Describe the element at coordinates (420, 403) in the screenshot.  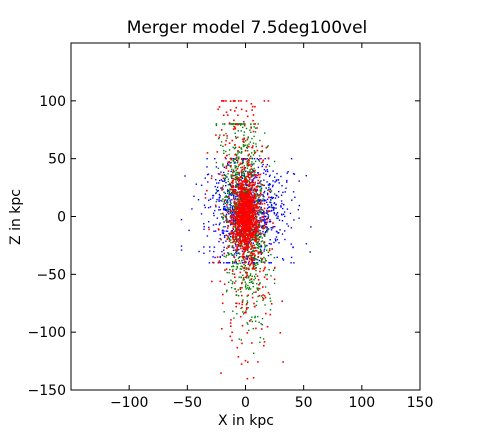
I see `x-tick-label: 150` at that location.